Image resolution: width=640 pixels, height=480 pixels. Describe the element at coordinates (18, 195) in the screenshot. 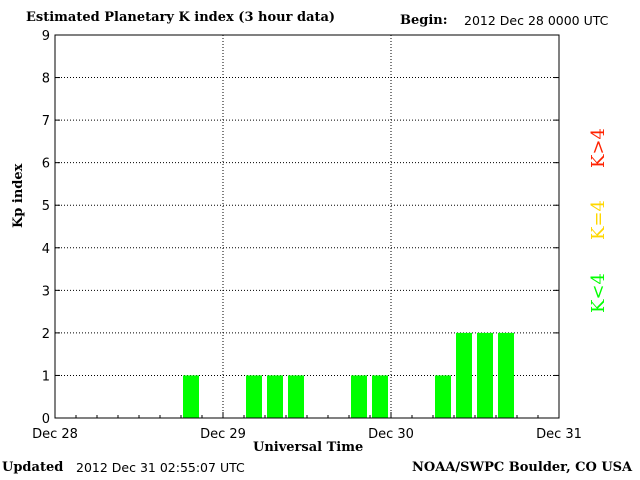

I see `y-axis-label: Kp index` at that location.